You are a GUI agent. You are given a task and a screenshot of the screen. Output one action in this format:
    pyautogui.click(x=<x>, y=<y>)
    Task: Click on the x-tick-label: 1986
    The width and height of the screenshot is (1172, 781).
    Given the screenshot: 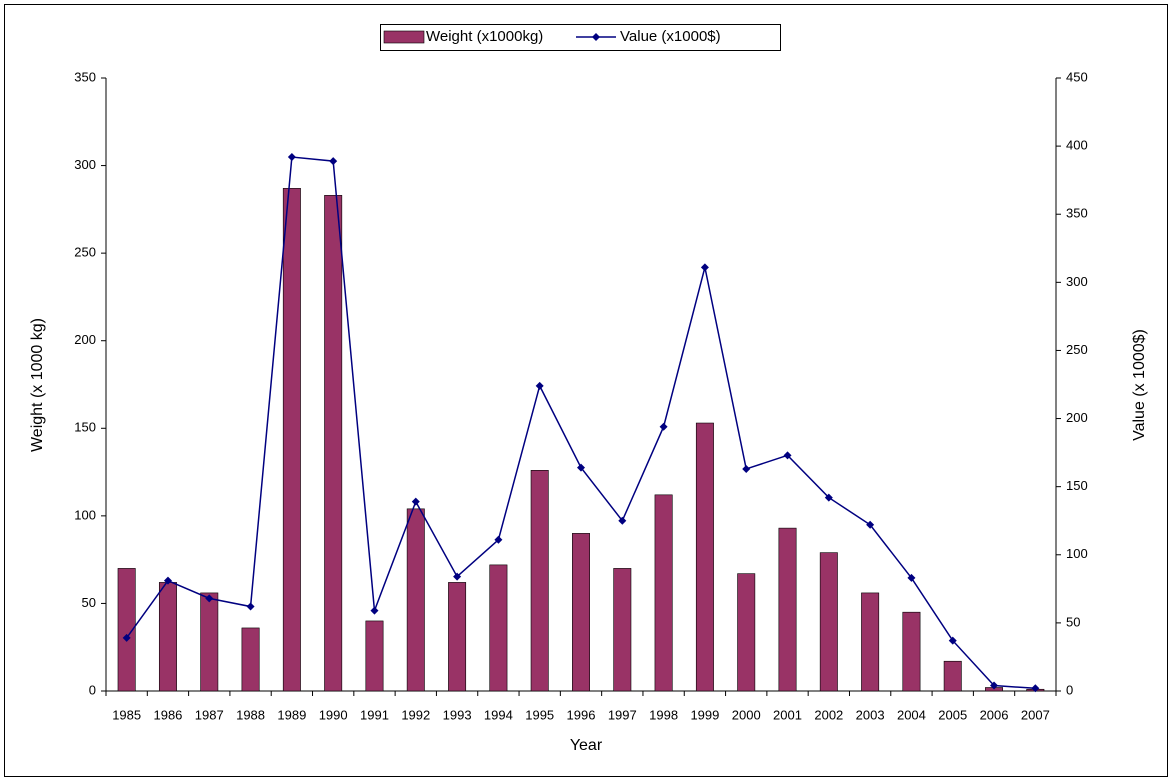 What is the action you would take?
    pyautogui.click(x=167, y=714)
    